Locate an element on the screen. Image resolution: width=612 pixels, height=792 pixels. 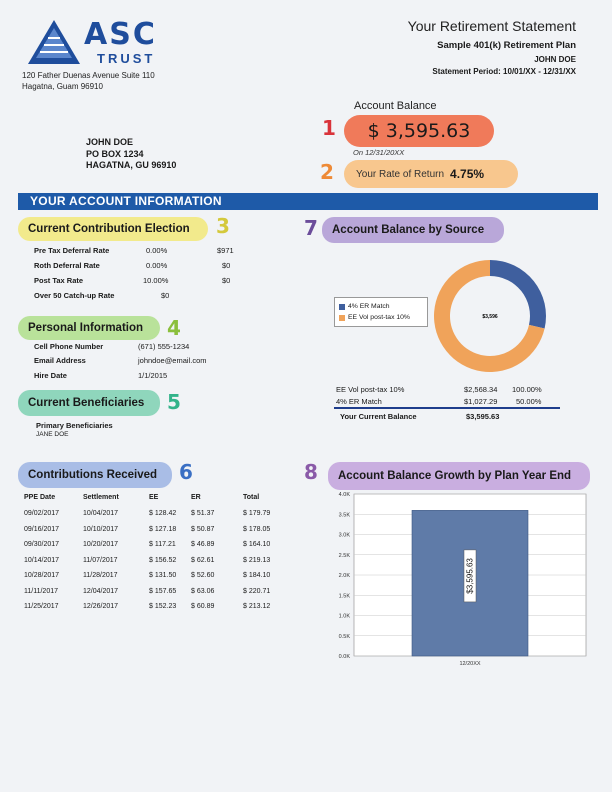
mailing-address-line: JOHN DOE is located at coordinates (110, 142).